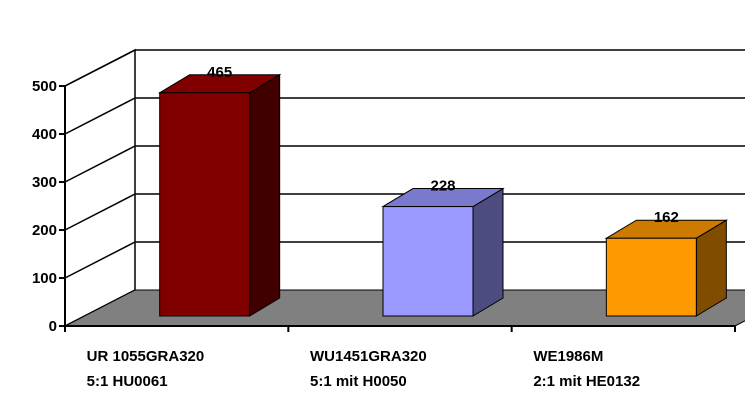  Describe the element at coordinates (368, 356) in the screenshot. I see `category-label-line: WU1451GRA320` at that location.